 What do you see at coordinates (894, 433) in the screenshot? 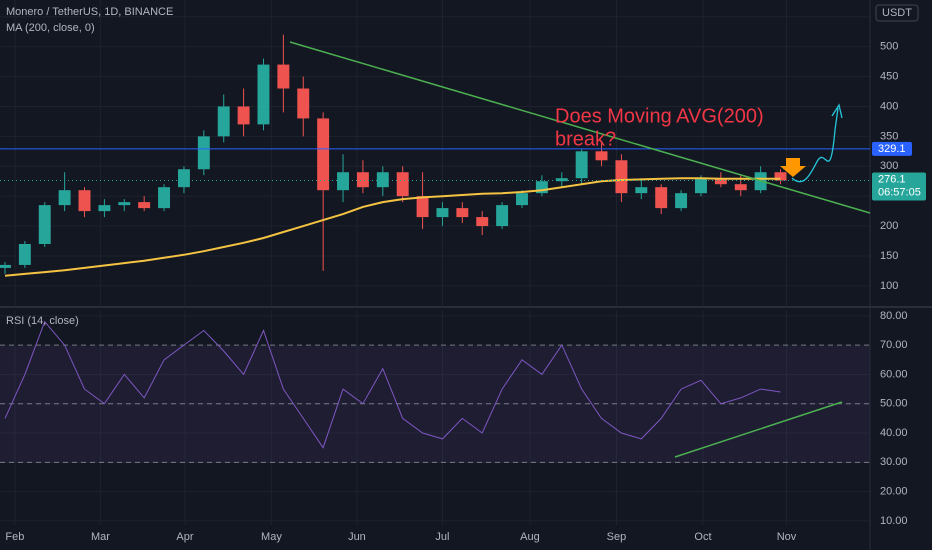
I see `y-tick-label: 40.00` at bounding box center [894, 433].